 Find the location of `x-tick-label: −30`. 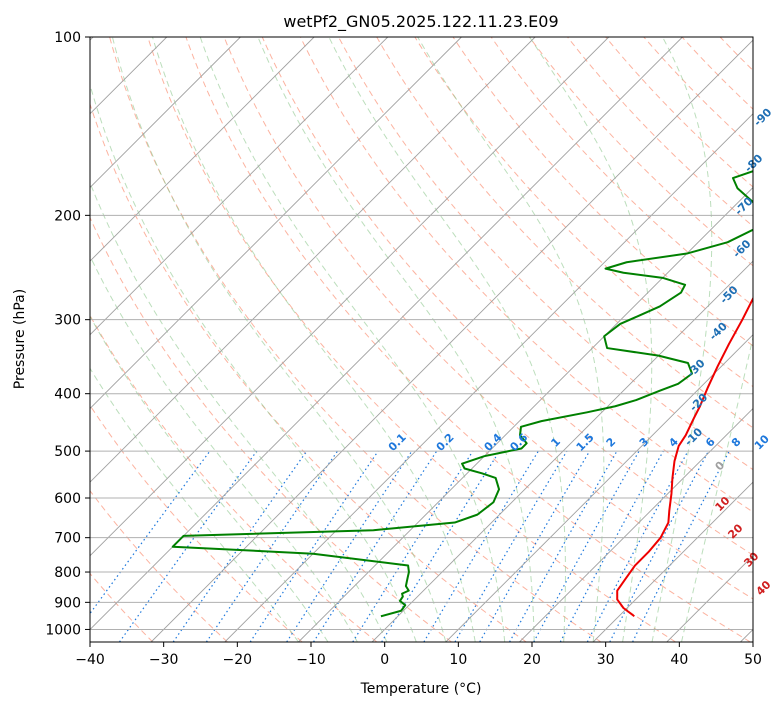

x-tick-label: −30 is located at coordinates (164, 660).